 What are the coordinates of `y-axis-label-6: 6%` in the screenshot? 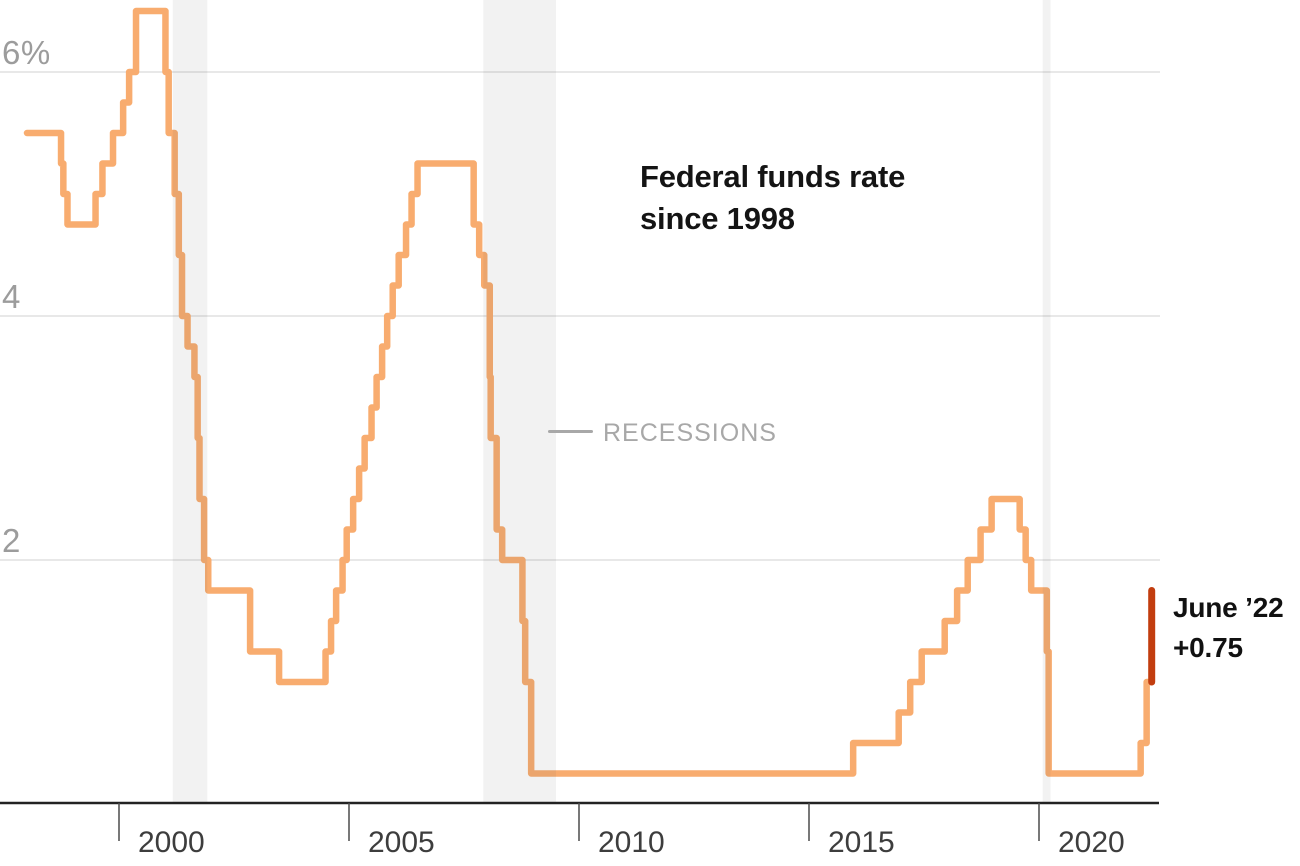 It's located at (26, 52).